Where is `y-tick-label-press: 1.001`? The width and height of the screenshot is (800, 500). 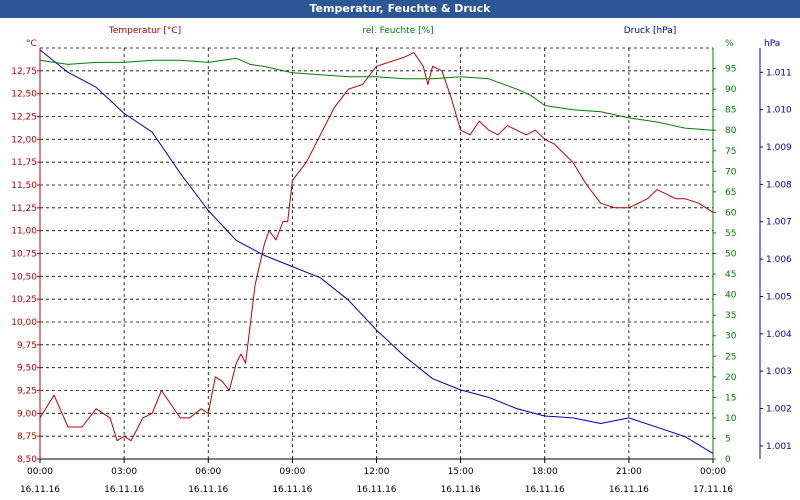 y-tick-label-press: 1.001 is located at coordinates (779, 447).